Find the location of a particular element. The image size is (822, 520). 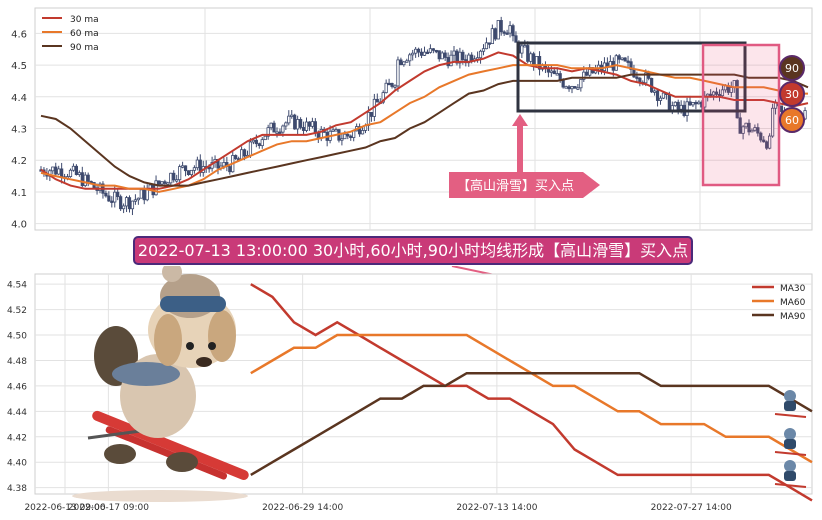

y-tick-label: 4.2 is located at coordinates (19, 161).